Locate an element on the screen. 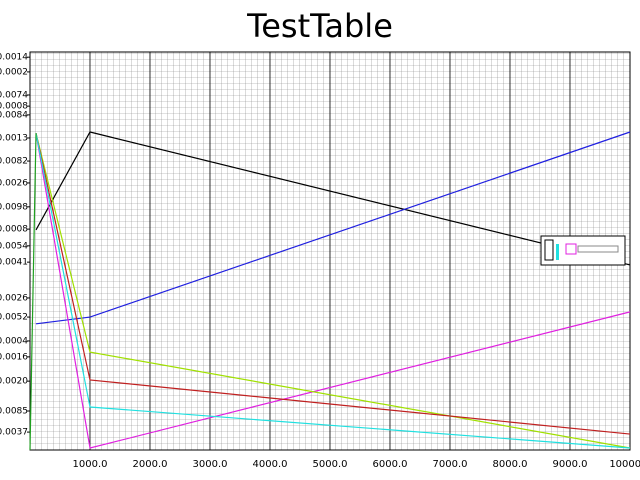 This screenshot has width=640, height=480. chart-title: TestTable is located at coordinates (319, 26).